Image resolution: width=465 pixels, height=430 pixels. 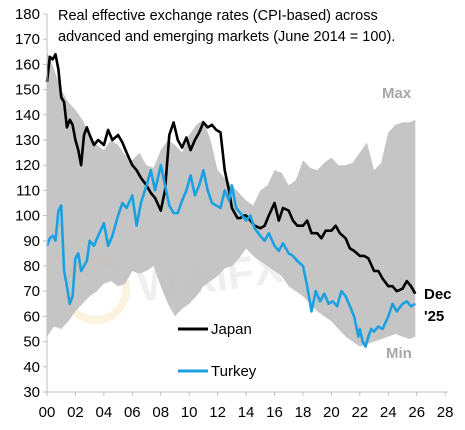 I want to click on x-tick-label: 06, so click(x=132, y=412).